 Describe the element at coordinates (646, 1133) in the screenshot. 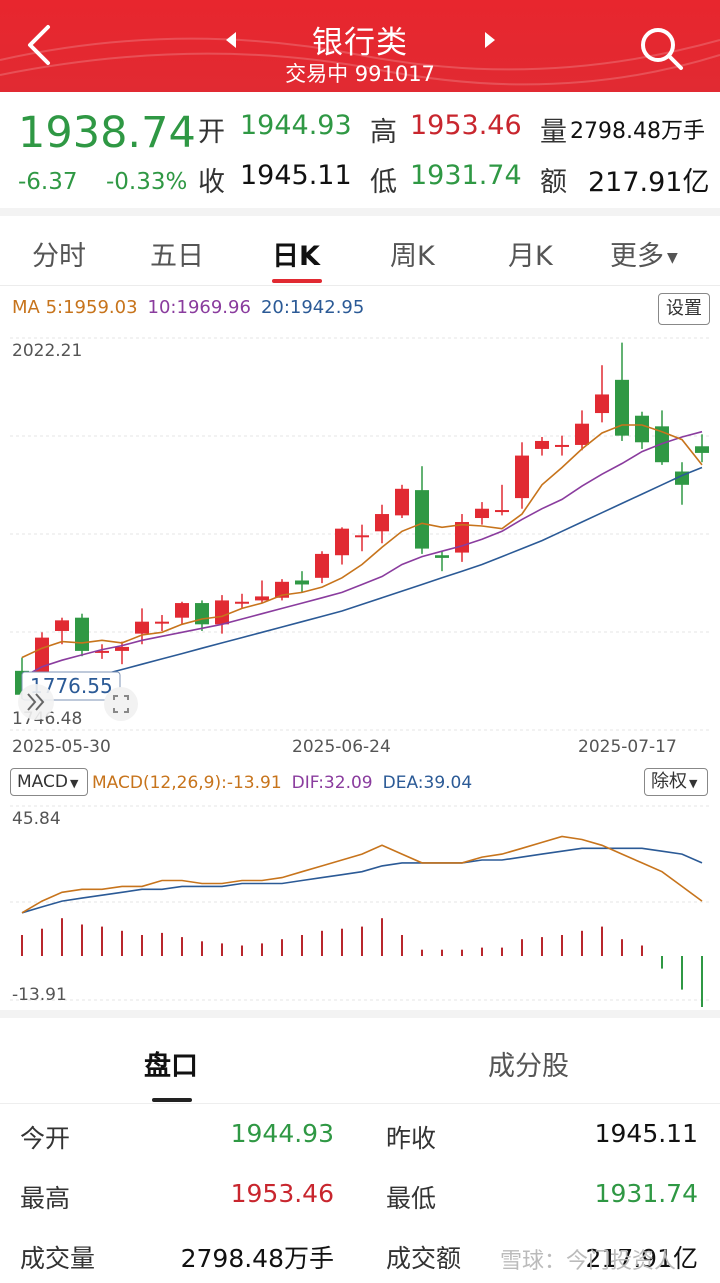

I see `detail-value: 1945.11` at that location.